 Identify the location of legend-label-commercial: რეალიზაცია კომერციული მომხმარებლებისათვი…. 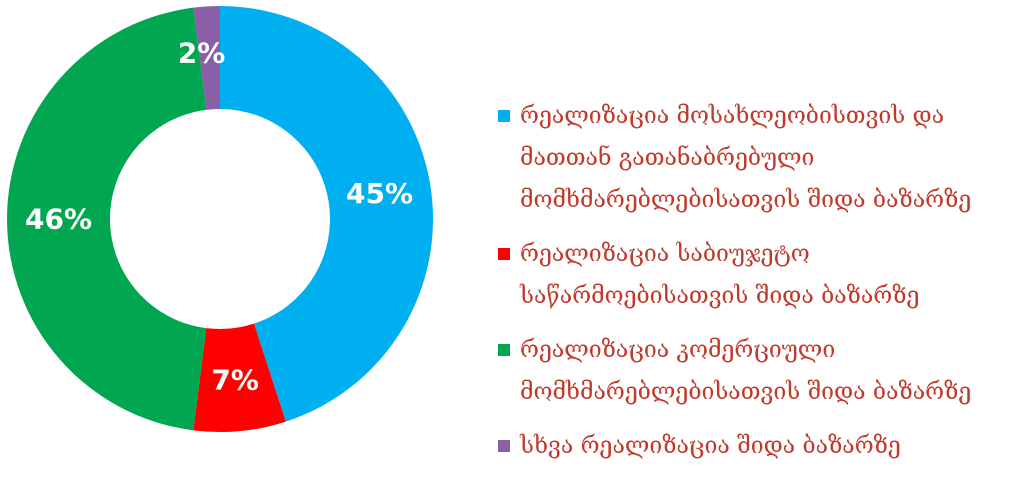
(746, 371).